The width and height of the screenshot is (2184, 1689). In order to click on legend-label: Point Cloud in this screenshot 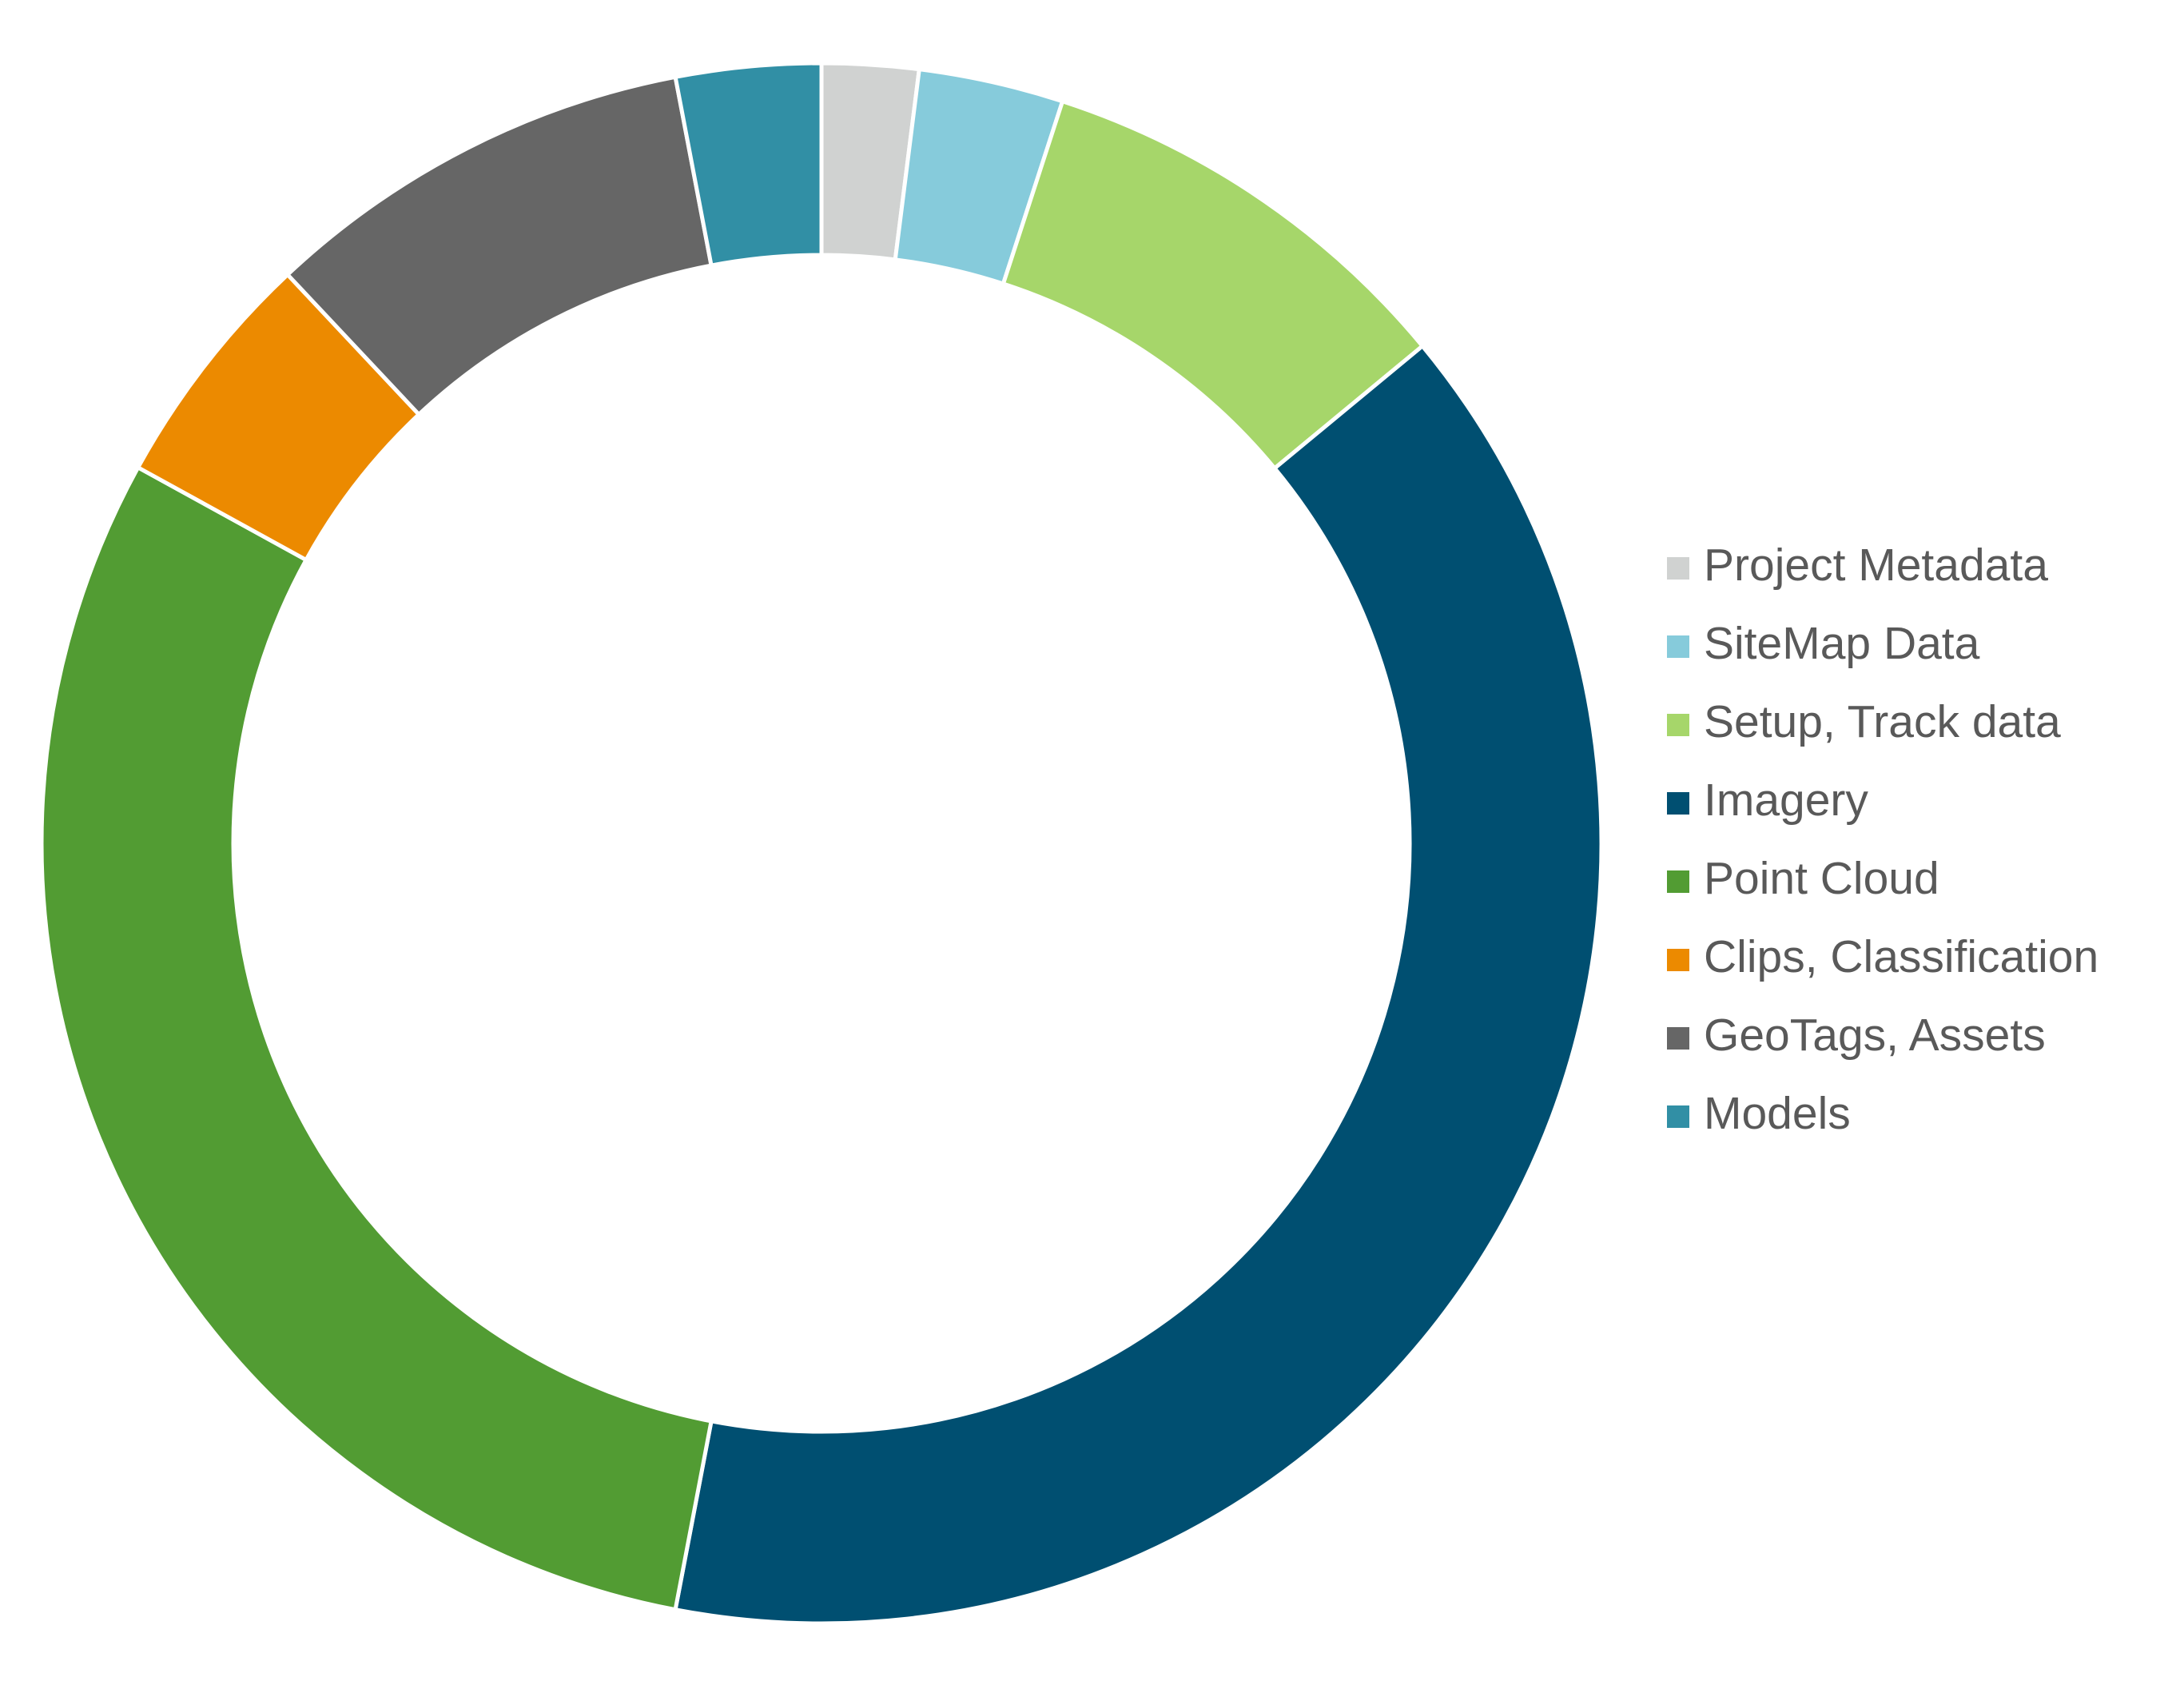, I will do `click(1821, 878)`.